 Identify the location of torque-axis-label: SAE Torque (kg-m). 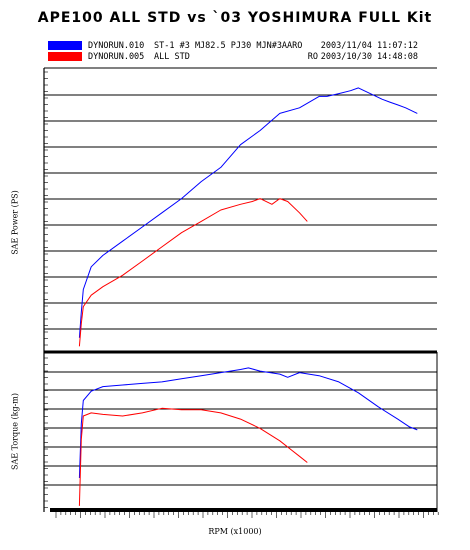
(15, 431).